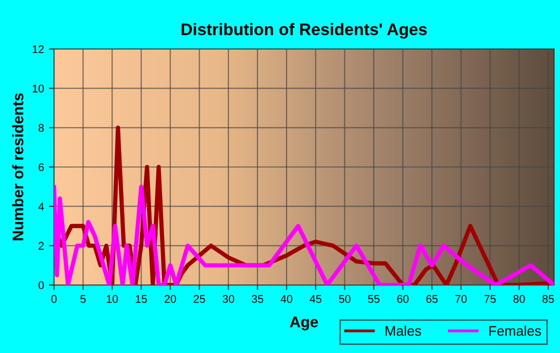 This screenshot has width=560, height=353. Describe the element at coordinates (228, 299) in the screenshot. I see `x-tick-label: 30` at that location.